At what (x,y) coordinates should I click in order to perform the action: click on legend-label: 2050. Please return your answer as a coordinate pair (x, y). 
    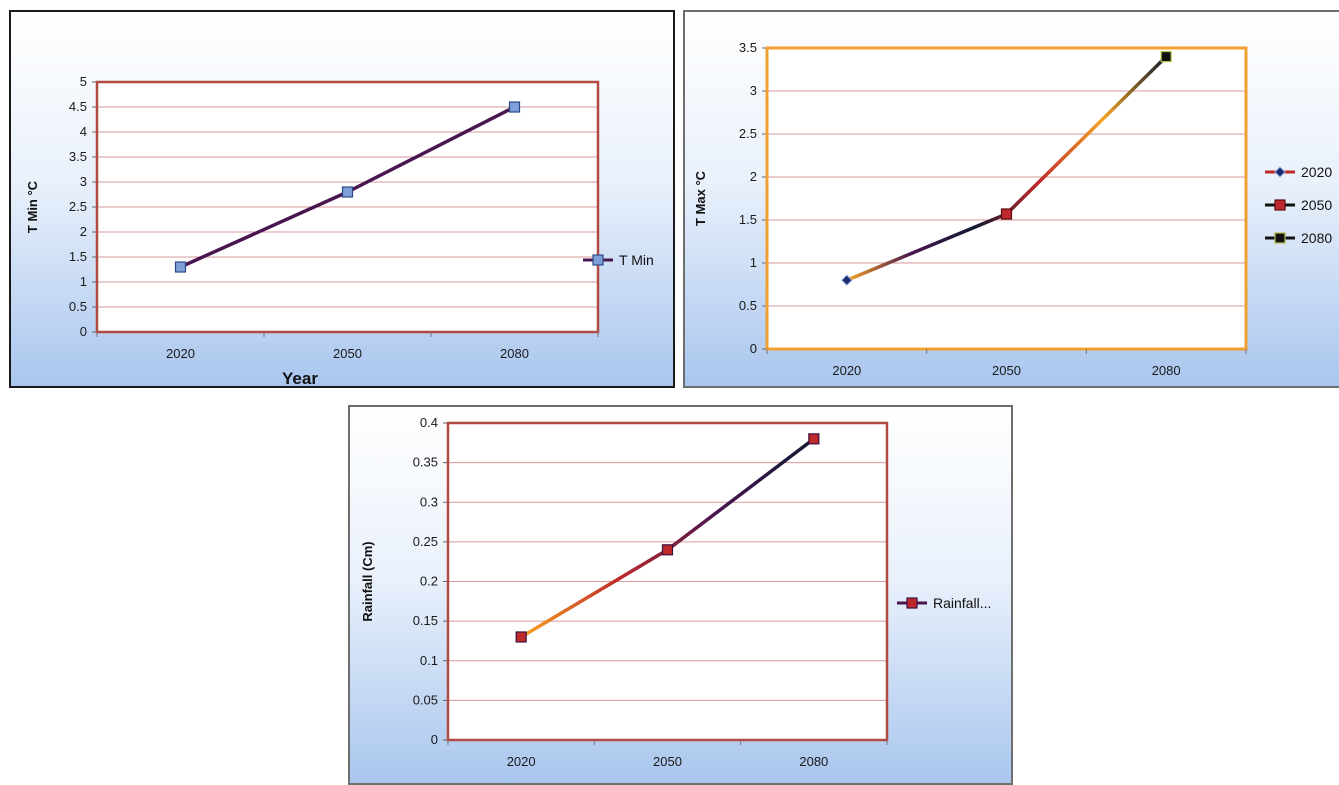
    Looking at the image, I should click on (1316, 205).